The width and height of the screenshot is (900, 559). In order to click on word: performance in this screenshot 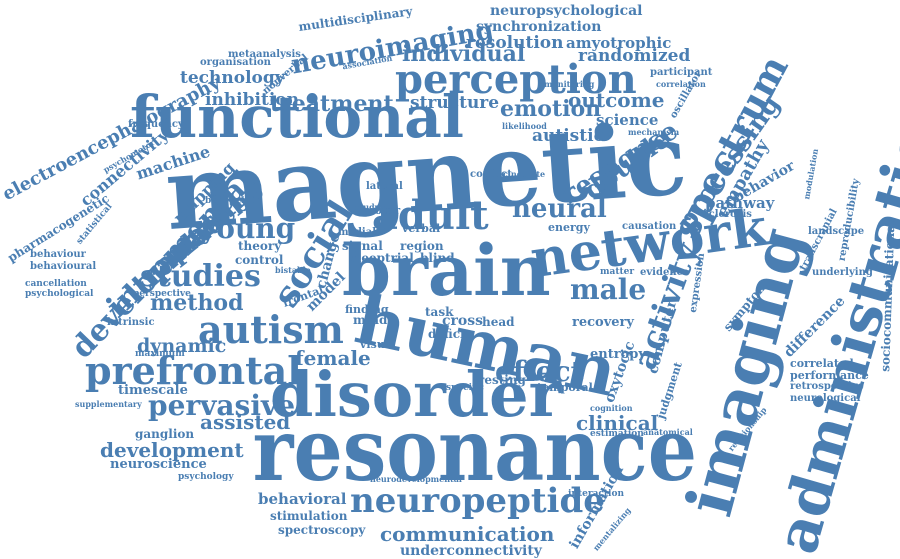, I will do `click(829, 375)`.